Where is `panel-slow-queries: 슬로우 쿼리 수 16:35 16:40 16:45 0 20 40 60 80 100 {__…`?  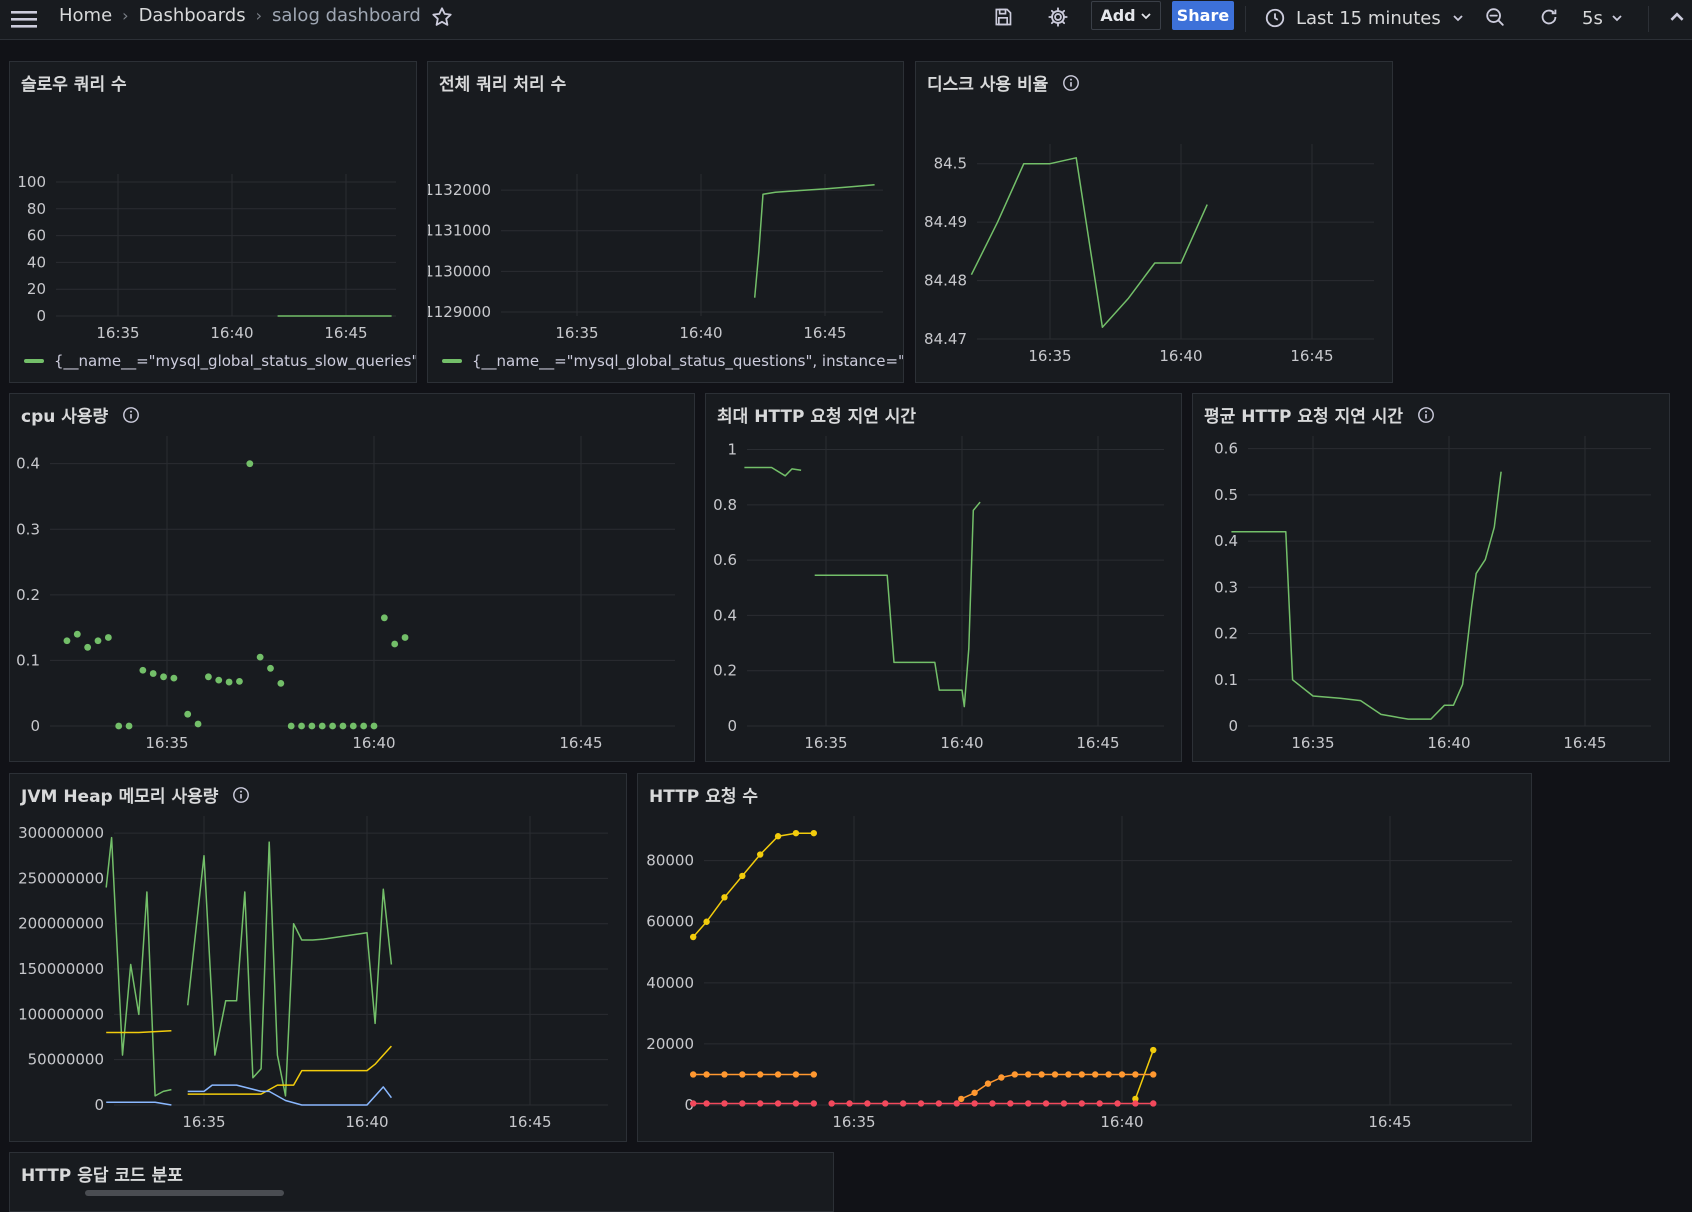
panel-slow-queries: 슬로우 쿼리 수 16:35 16:40 16:45 0 20 40 60 80 100 {__… is located at coordinates (213, 222).